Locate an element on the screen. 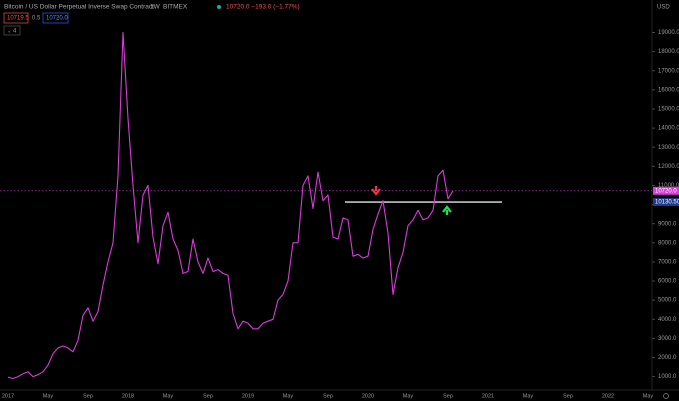 This screenshot has width=679, height=401. indicator-toggle is located at coordinates (12, 30).